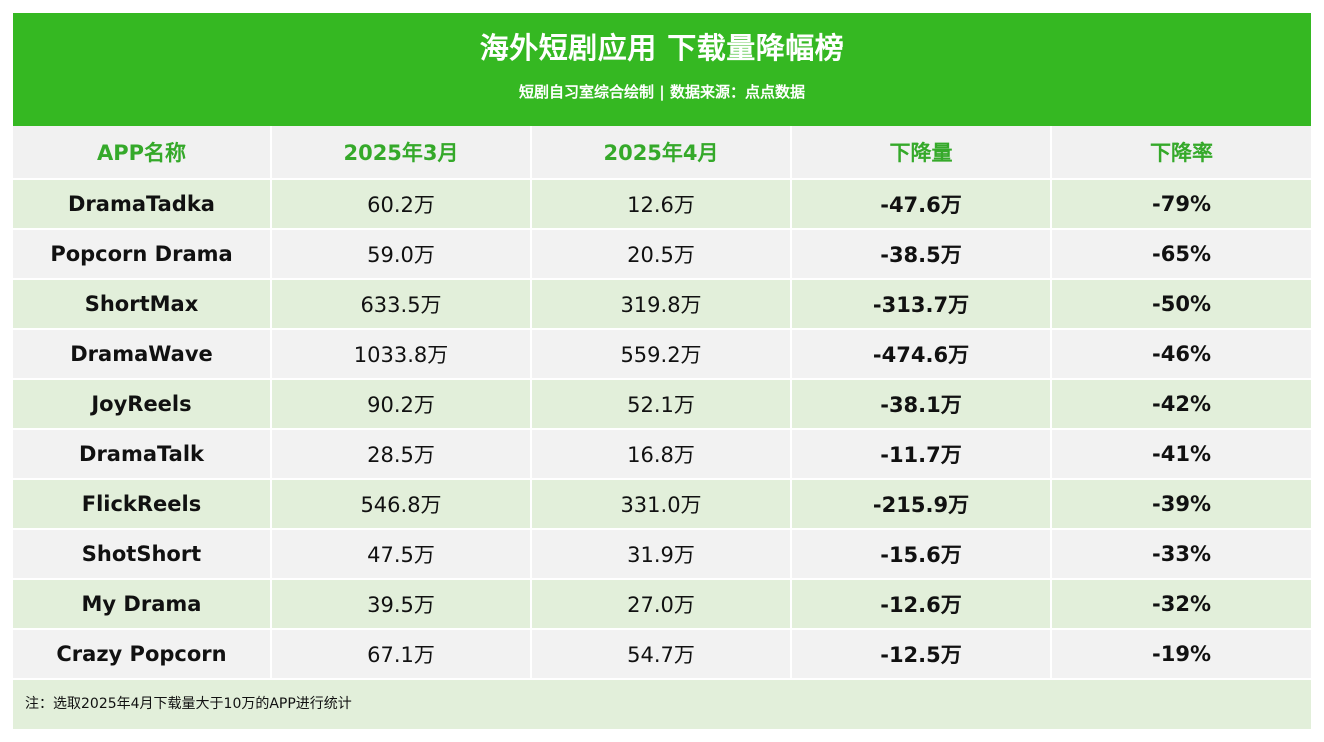 The image size is (1324, 742). Describe the element at coordinates (401, 554) in the screenshot. I see `march-downloads-cell: 47.5万` at that location.